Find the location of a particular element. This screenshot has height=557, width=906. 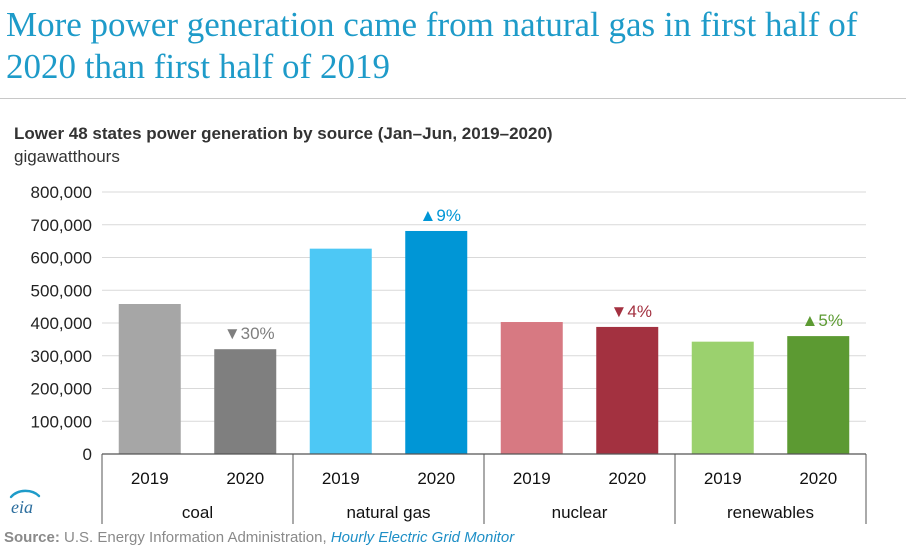

change-label: ▼4% is located at coordinates (631, 311).